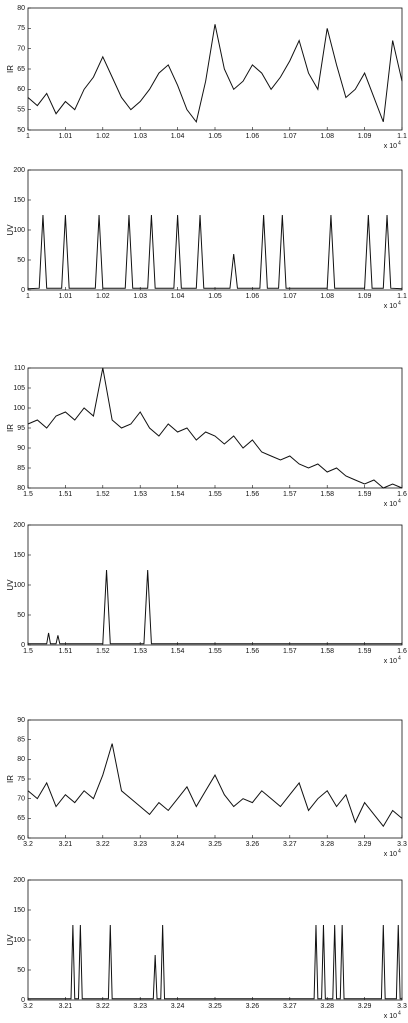 The height and width of the screenshot is (1023, 408). What do you see at coordinates (215, 136) in the screenshot?
I see `x-tick-label: 1.05` at bounding box center [215, 136].